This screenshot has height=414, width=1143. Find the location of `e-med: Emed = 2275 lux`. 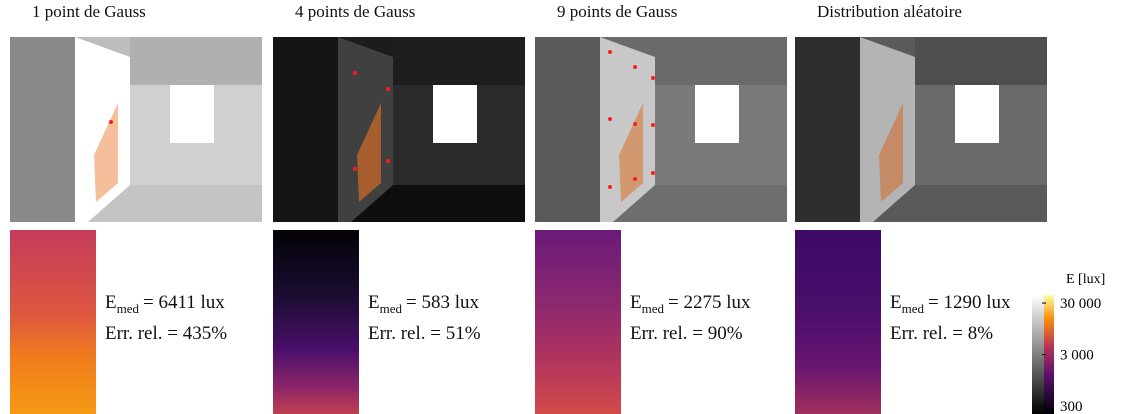

e-med: Emed = 2275 lux is located at coordinates (690, 305).